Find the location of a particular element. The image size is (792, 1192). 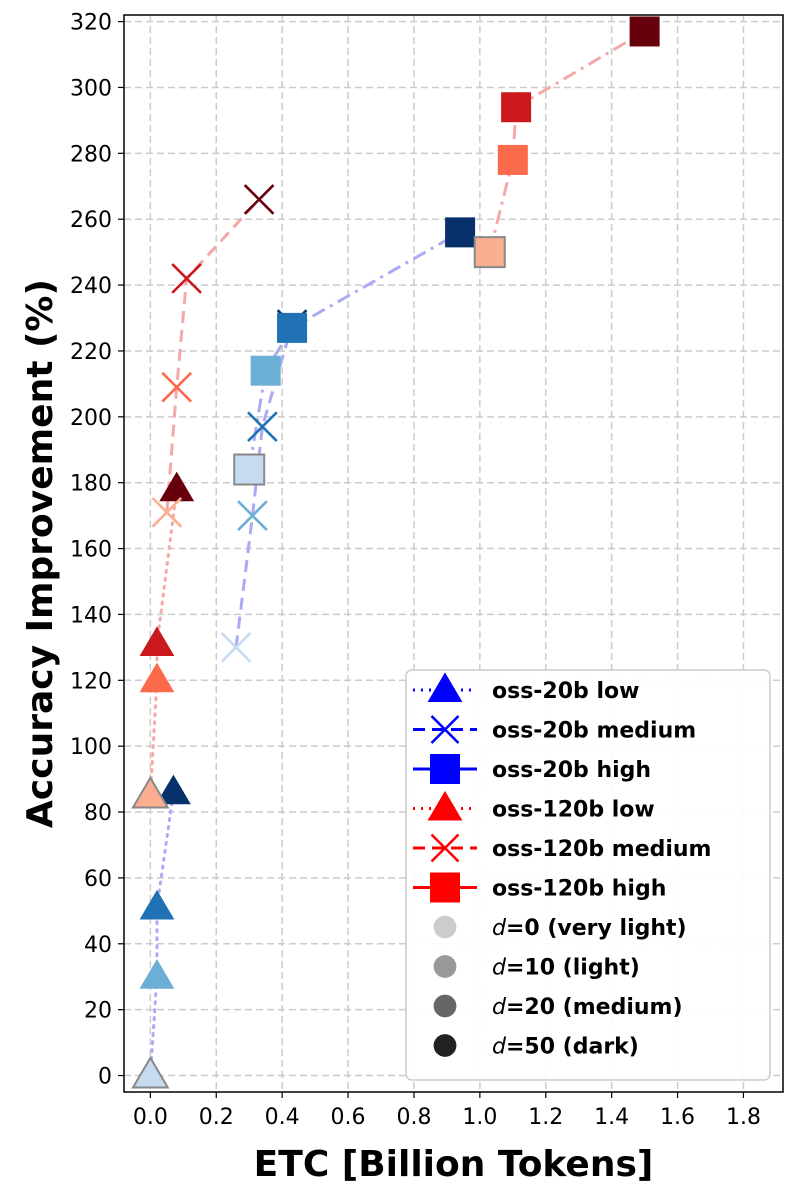

legend-entry: oss-20b low is located at coordinates (526, 688).